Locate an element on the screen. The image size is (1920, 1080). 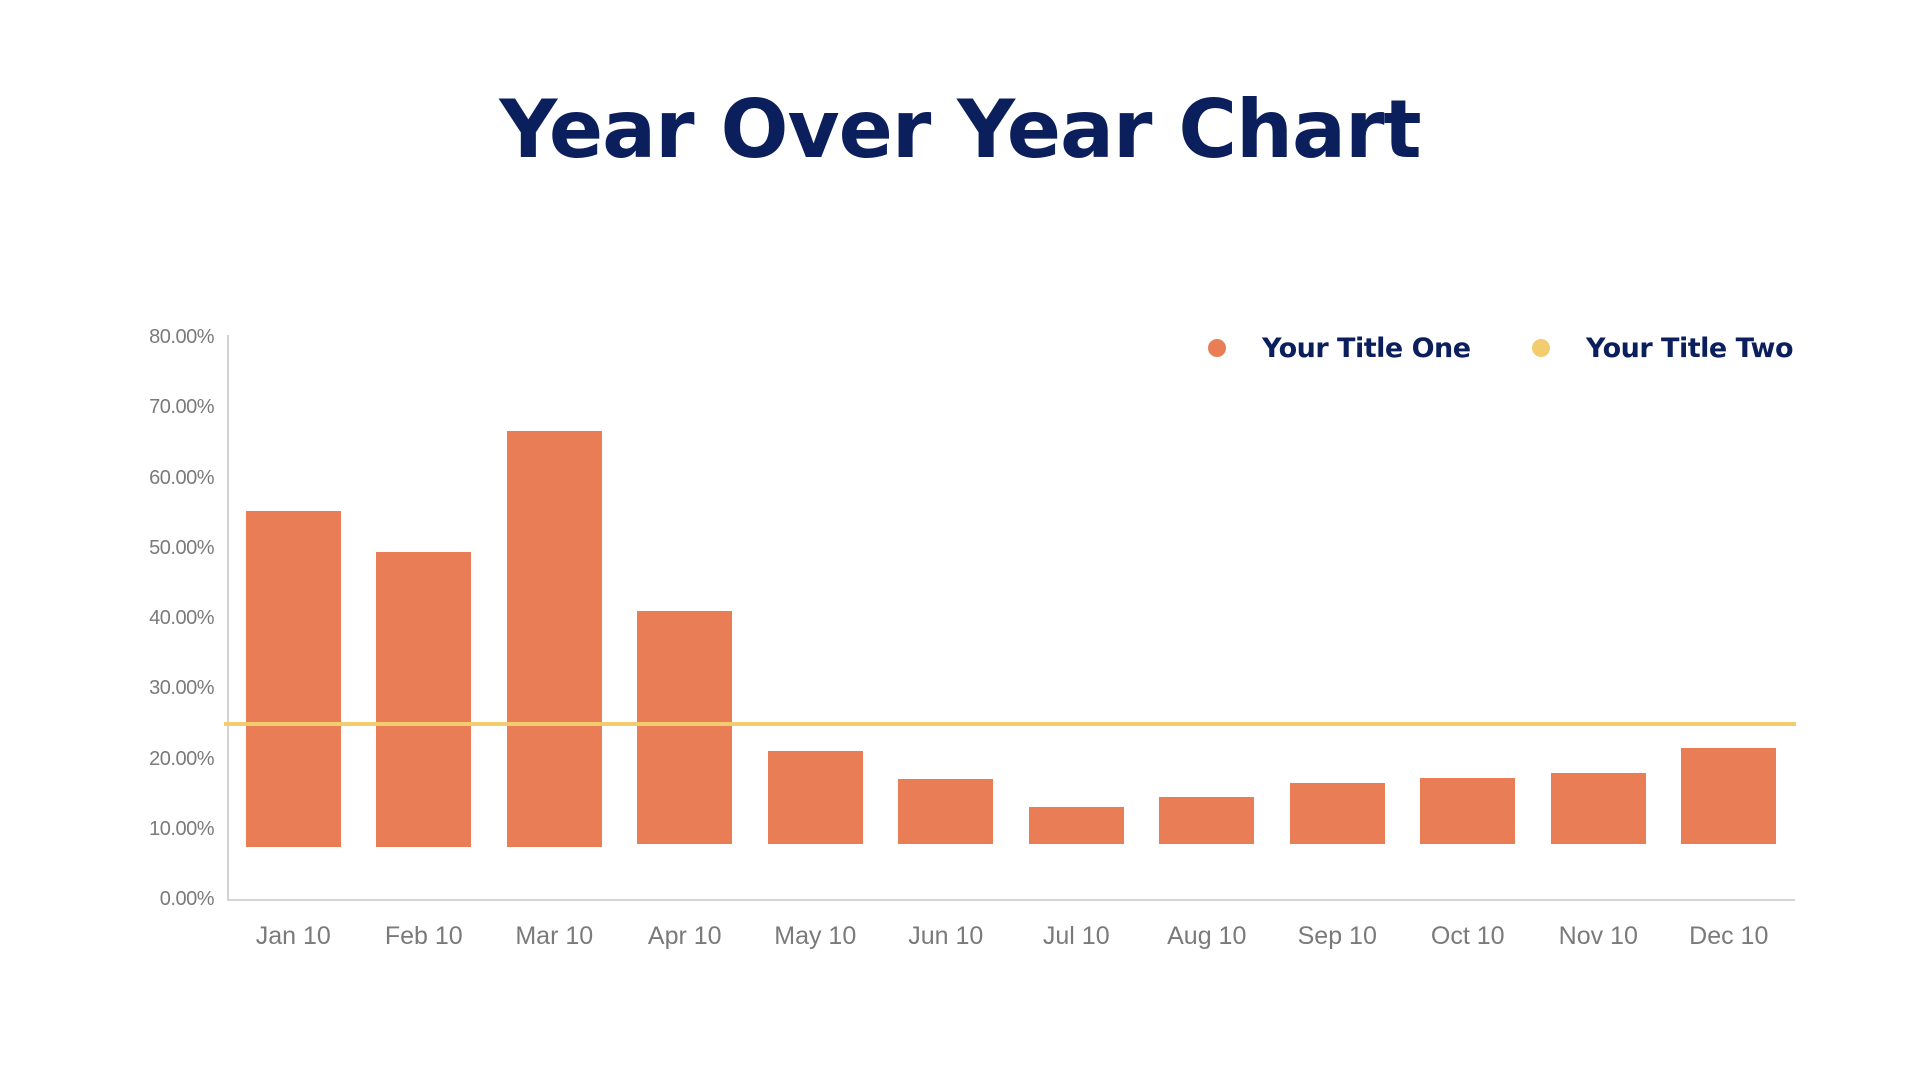
x-tick-label: Nov 10 is located at coordinates (1598, 936).